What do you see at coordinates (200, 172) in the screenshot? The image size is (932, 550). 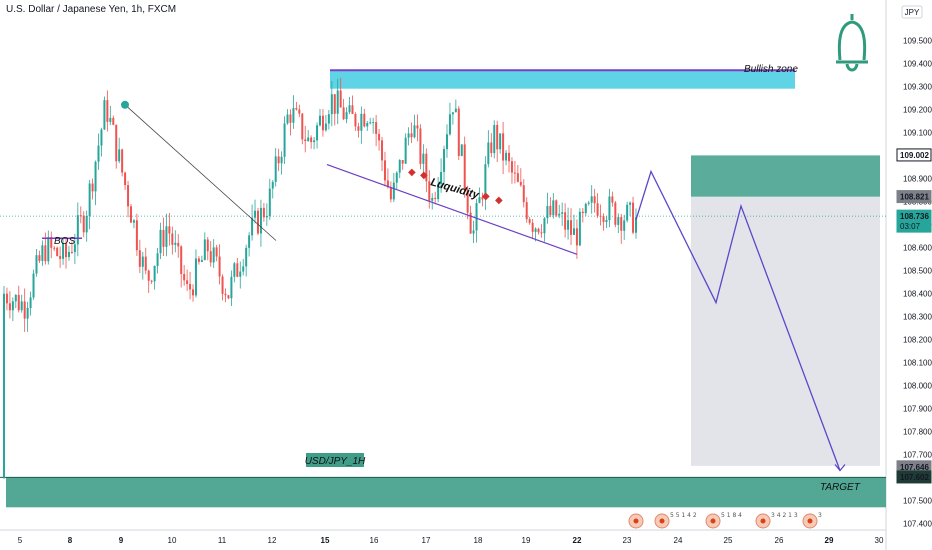 I see `trend-line-down` at bounding box center [200, 172].